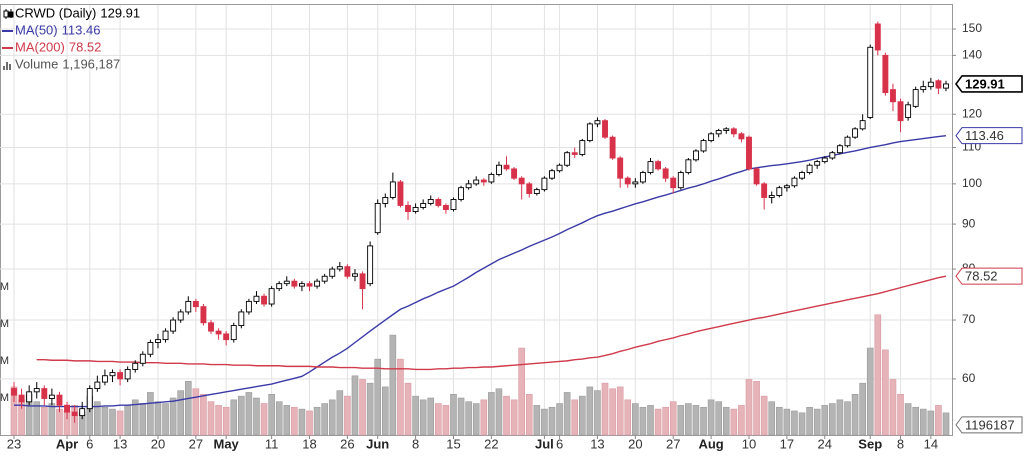 The height and width of the screenshot is (456, 1024). Describe the element at coordinates (81, 29) in the screenshot. I see `legend-value: 113.46` at that location.